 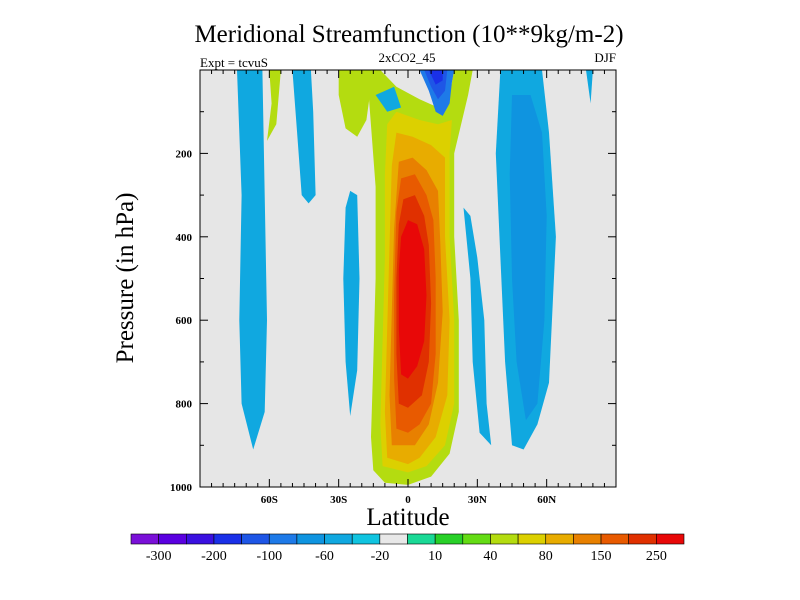 I want to click on colorbar-label-8: 150, so click(x=601, y=556).